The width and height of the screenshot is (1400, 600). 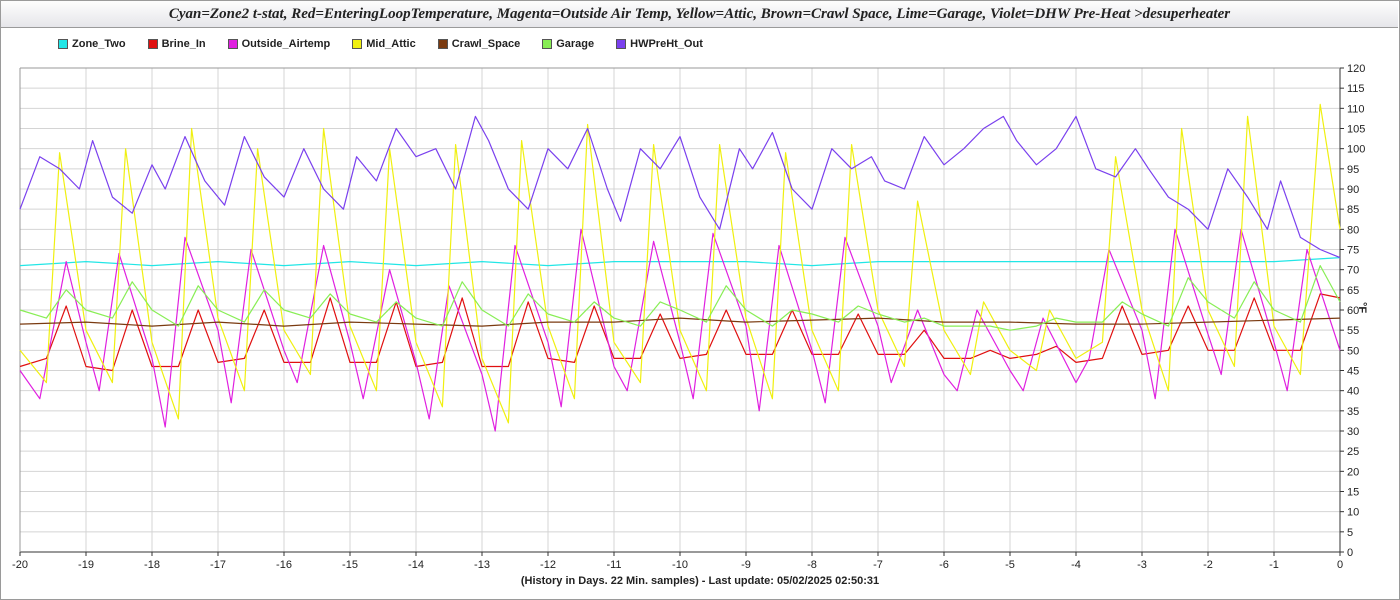 I want to click on x-tick-label: -11, so click(x=613, y=565).